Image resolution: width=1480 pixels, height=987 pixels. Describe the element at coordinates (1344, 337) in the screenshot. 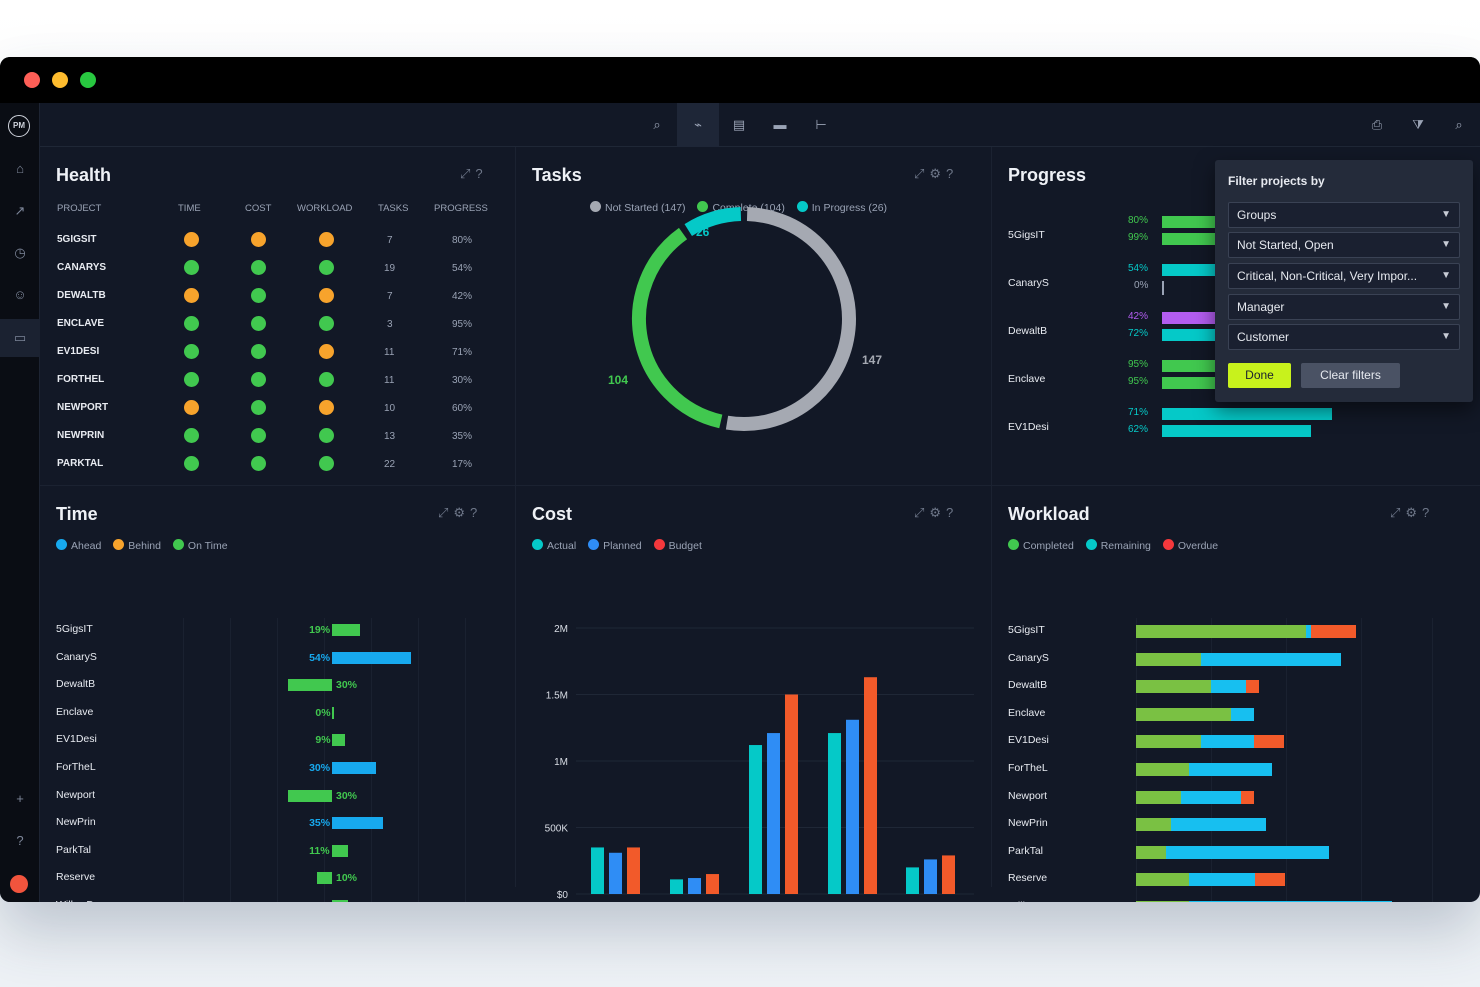

I see `customer-select: Customer ▼` at that location.